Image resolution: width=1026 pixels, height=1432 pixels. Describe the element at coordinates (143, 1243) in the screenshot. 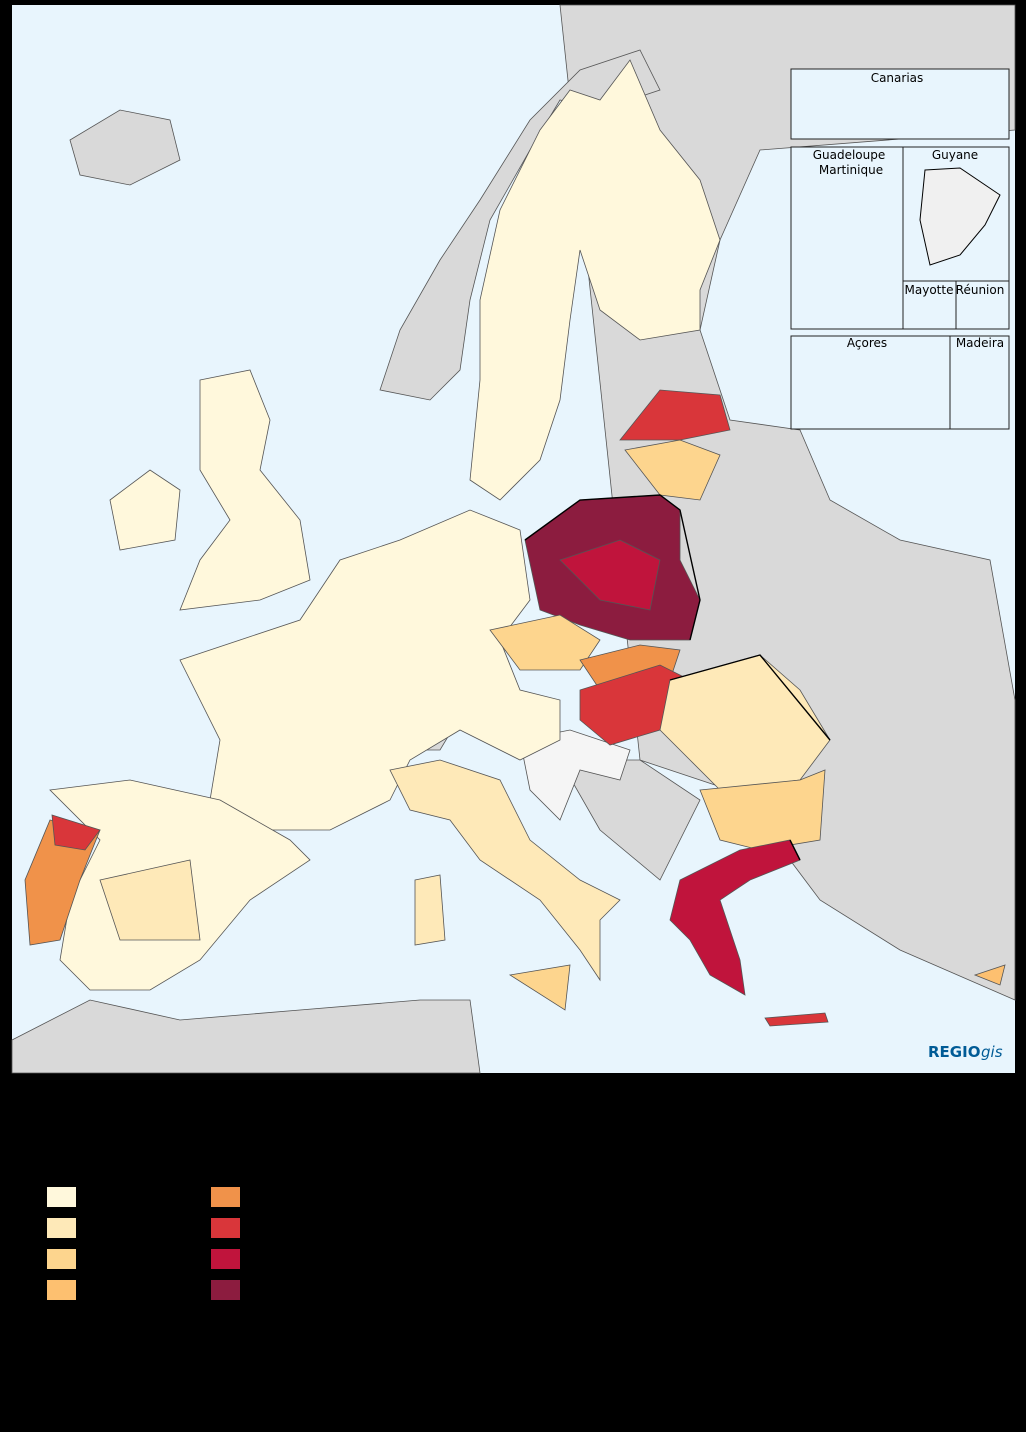

I see `legend` at that location.